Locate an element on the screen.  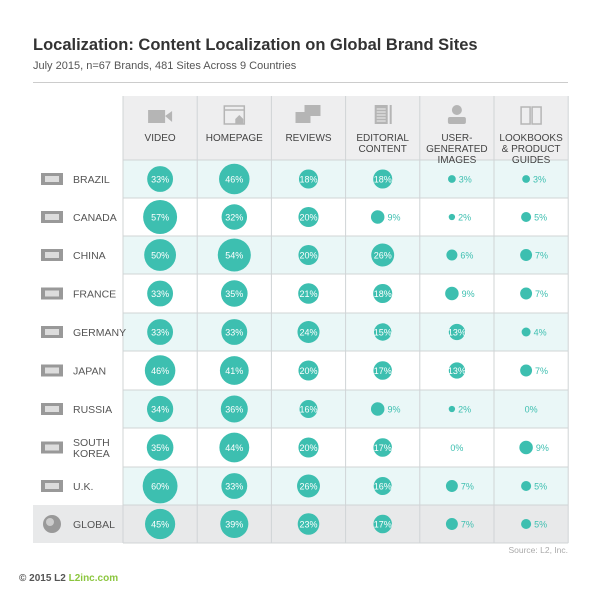
column-header-label: LOOKBOOKS is located at coordinates (531, 138).